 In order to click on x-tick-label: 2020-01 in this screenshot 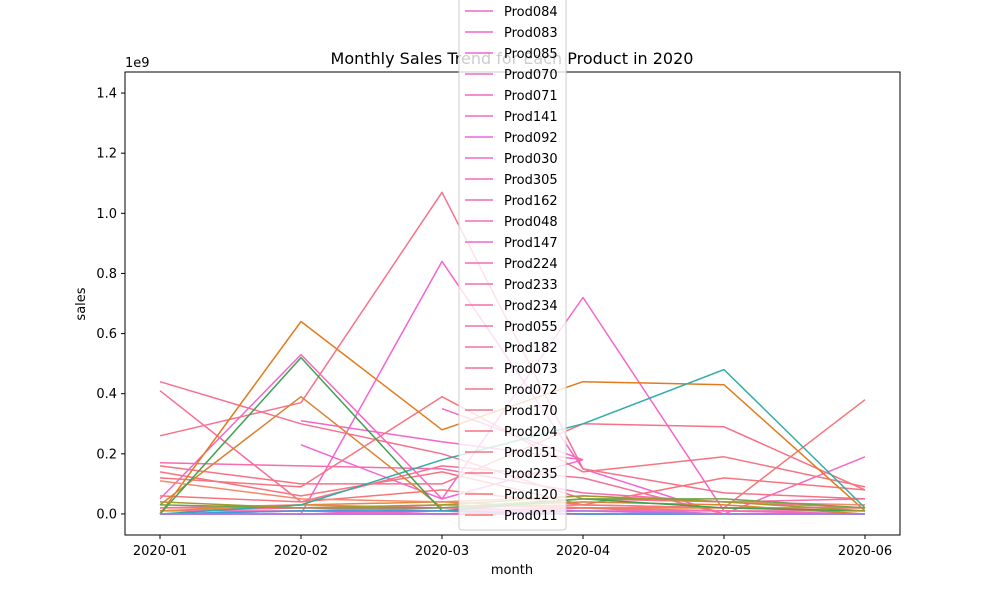, I will do `click(160, 551)`.